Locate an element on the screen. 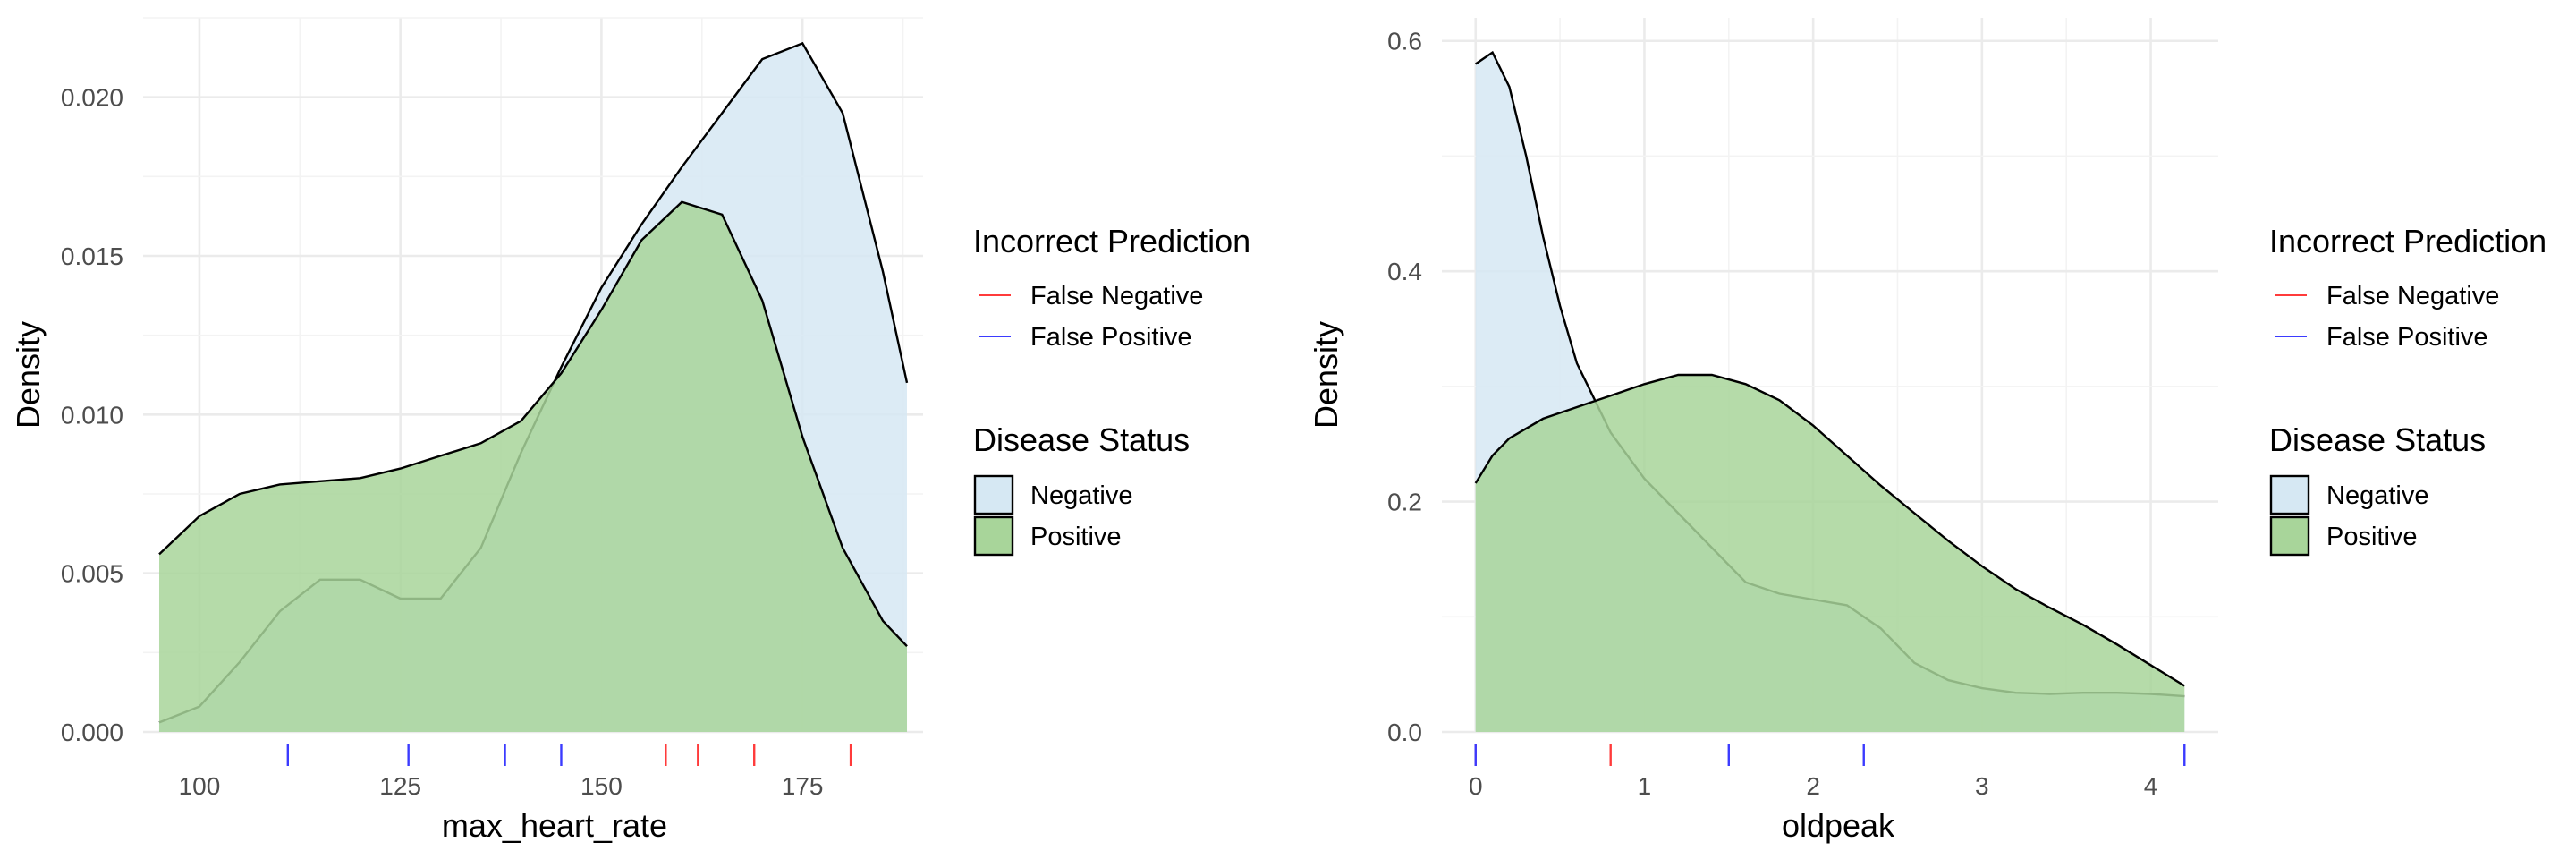  y-tick-label: 0.4 is located at coordinates (1404, 271).